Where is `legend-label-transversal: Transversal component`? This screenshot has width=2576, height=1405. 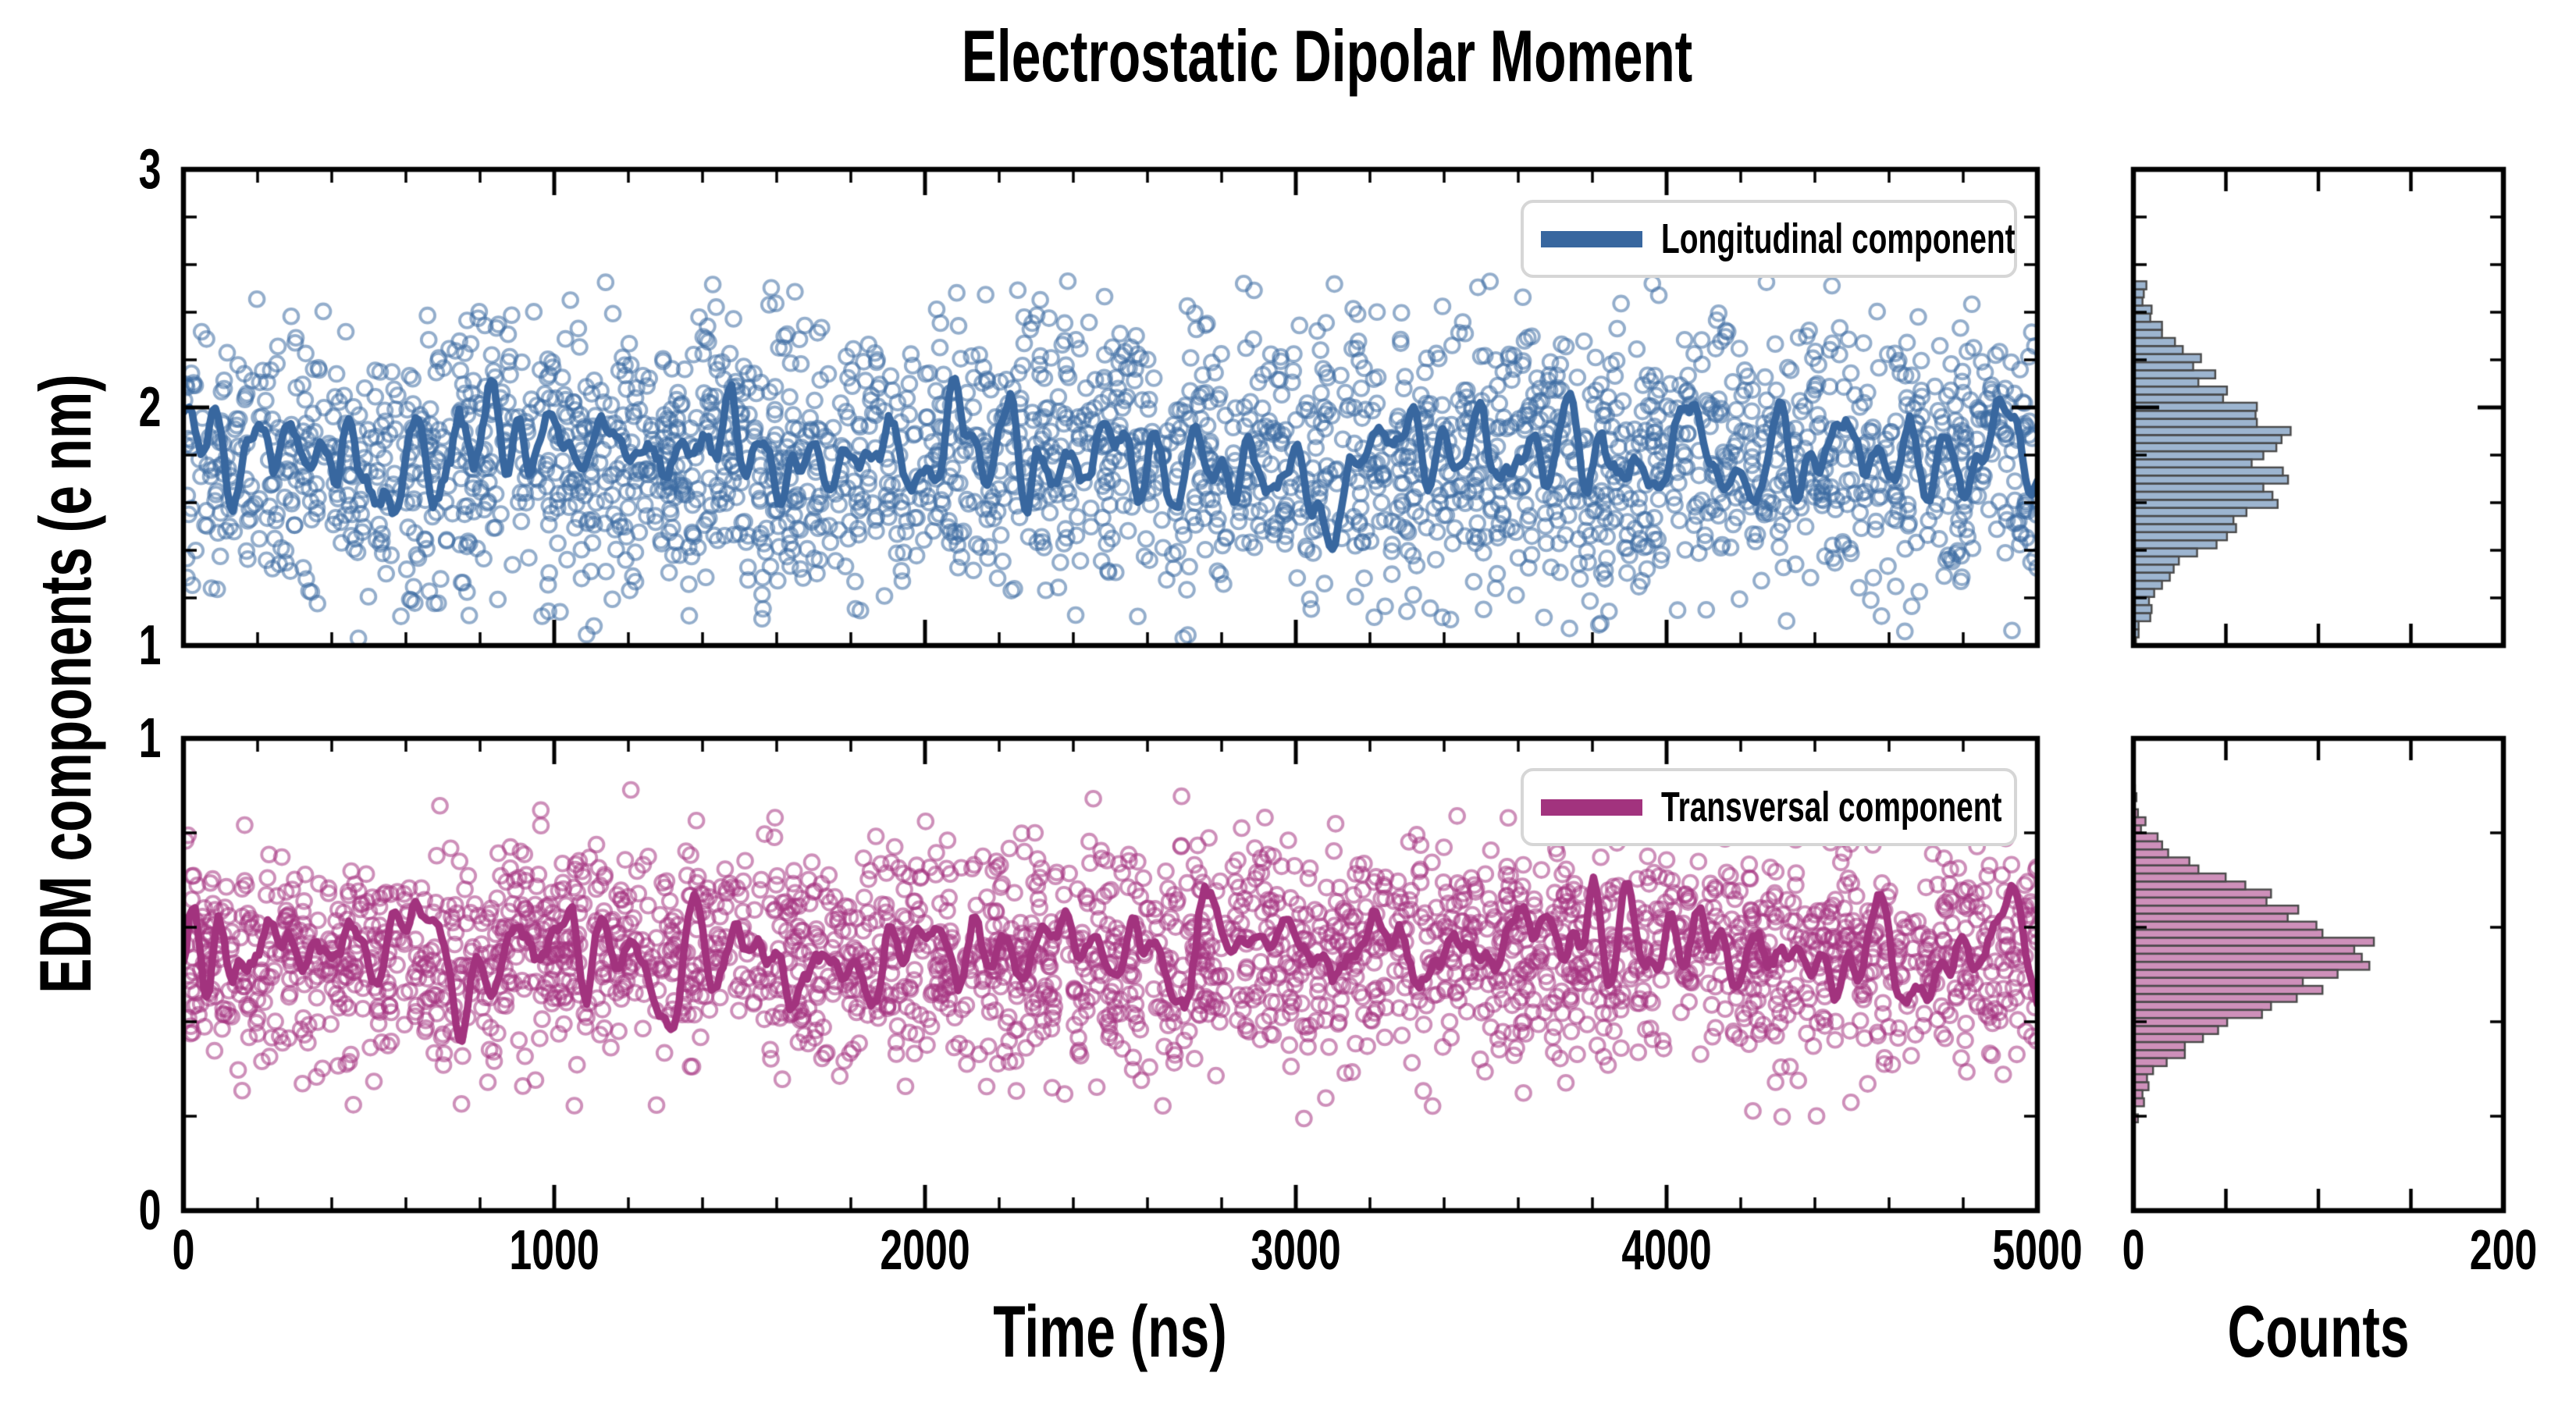 legend-label-transversal: Transversal component is located at coordinates (1831, 808).